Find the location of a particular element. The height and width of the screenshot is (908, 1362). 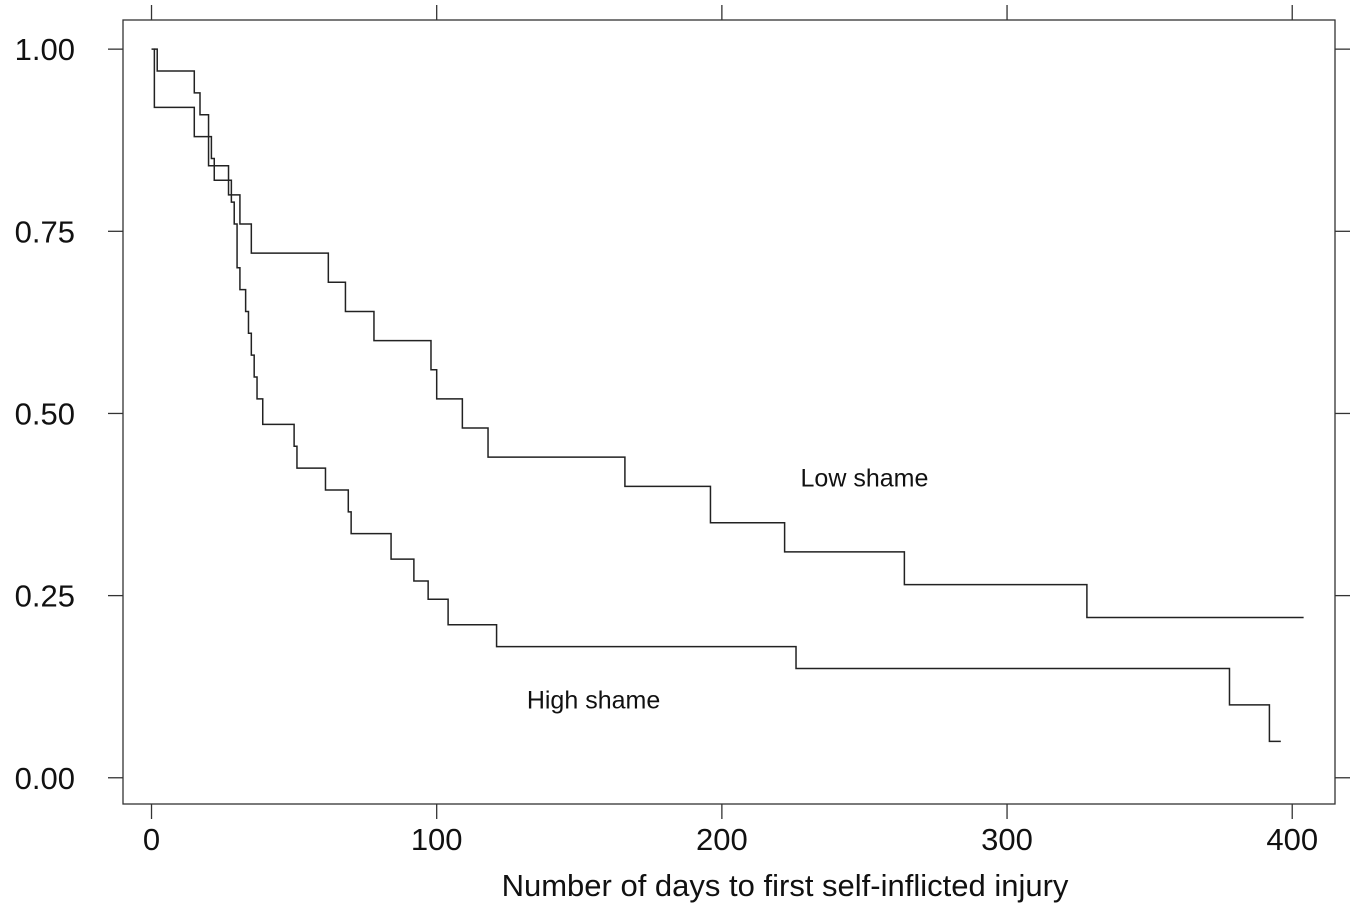

y-tick-label: 0.25 is located at coordinates (45, 596).